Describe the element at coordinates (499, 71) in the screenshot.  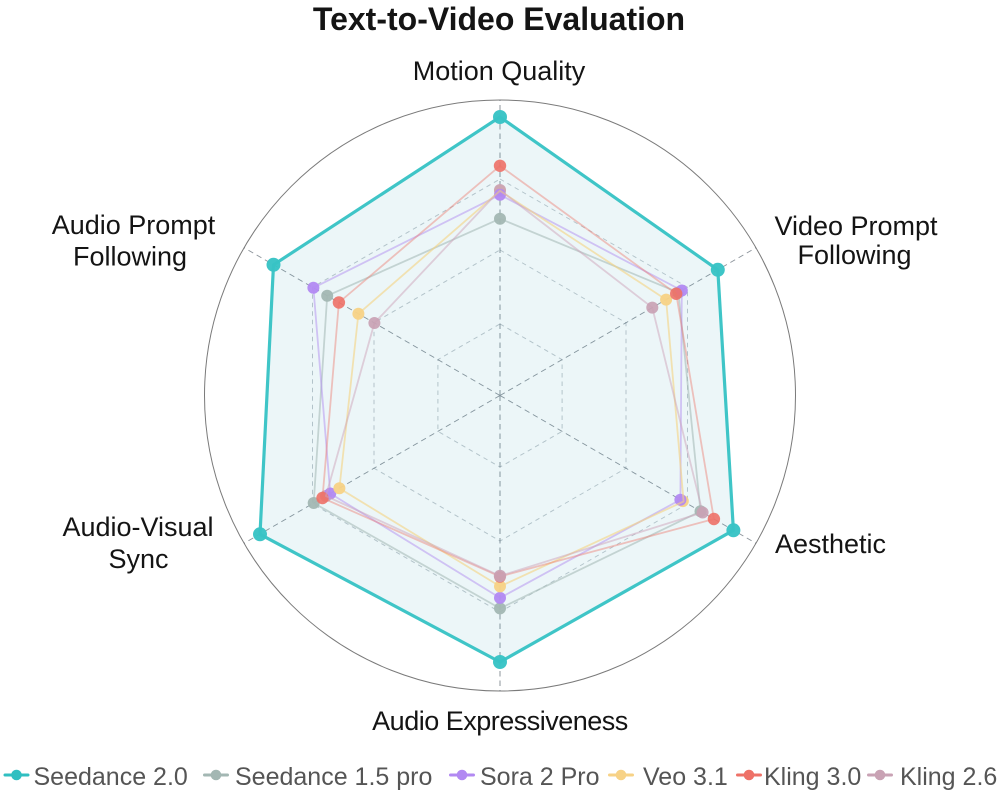
I see `svg-text: Motion Quality` at that location.